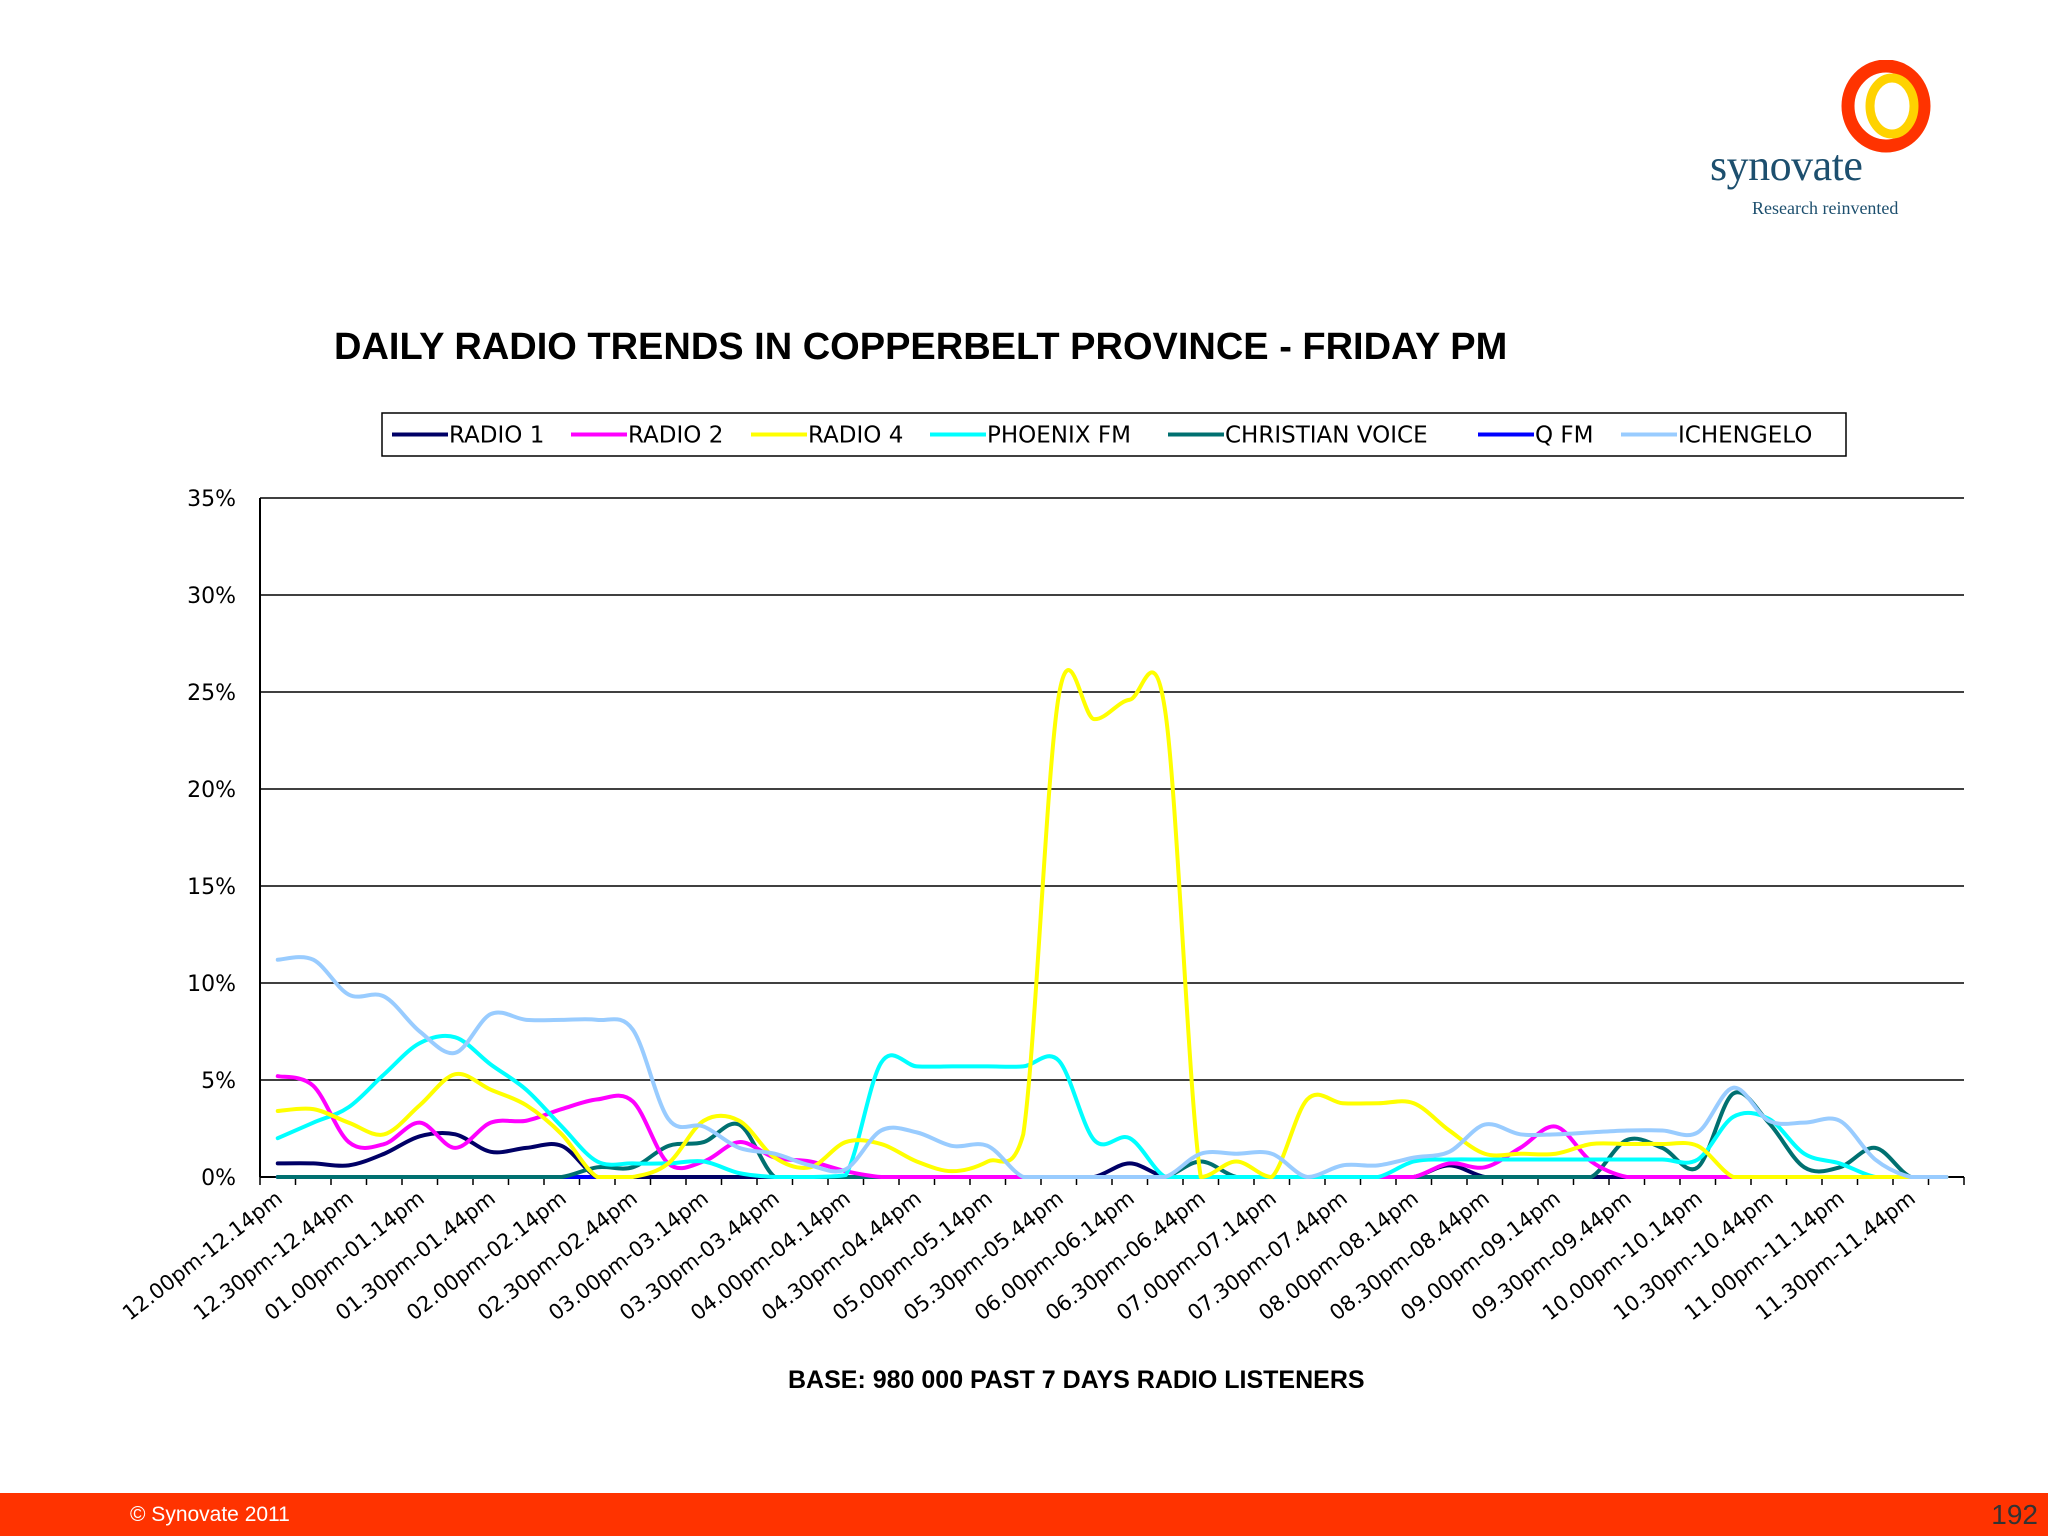 The height and width of the screenshot is (1536, 2048). I want to click on logo-wordmark: synovate, so click(1786, 165).